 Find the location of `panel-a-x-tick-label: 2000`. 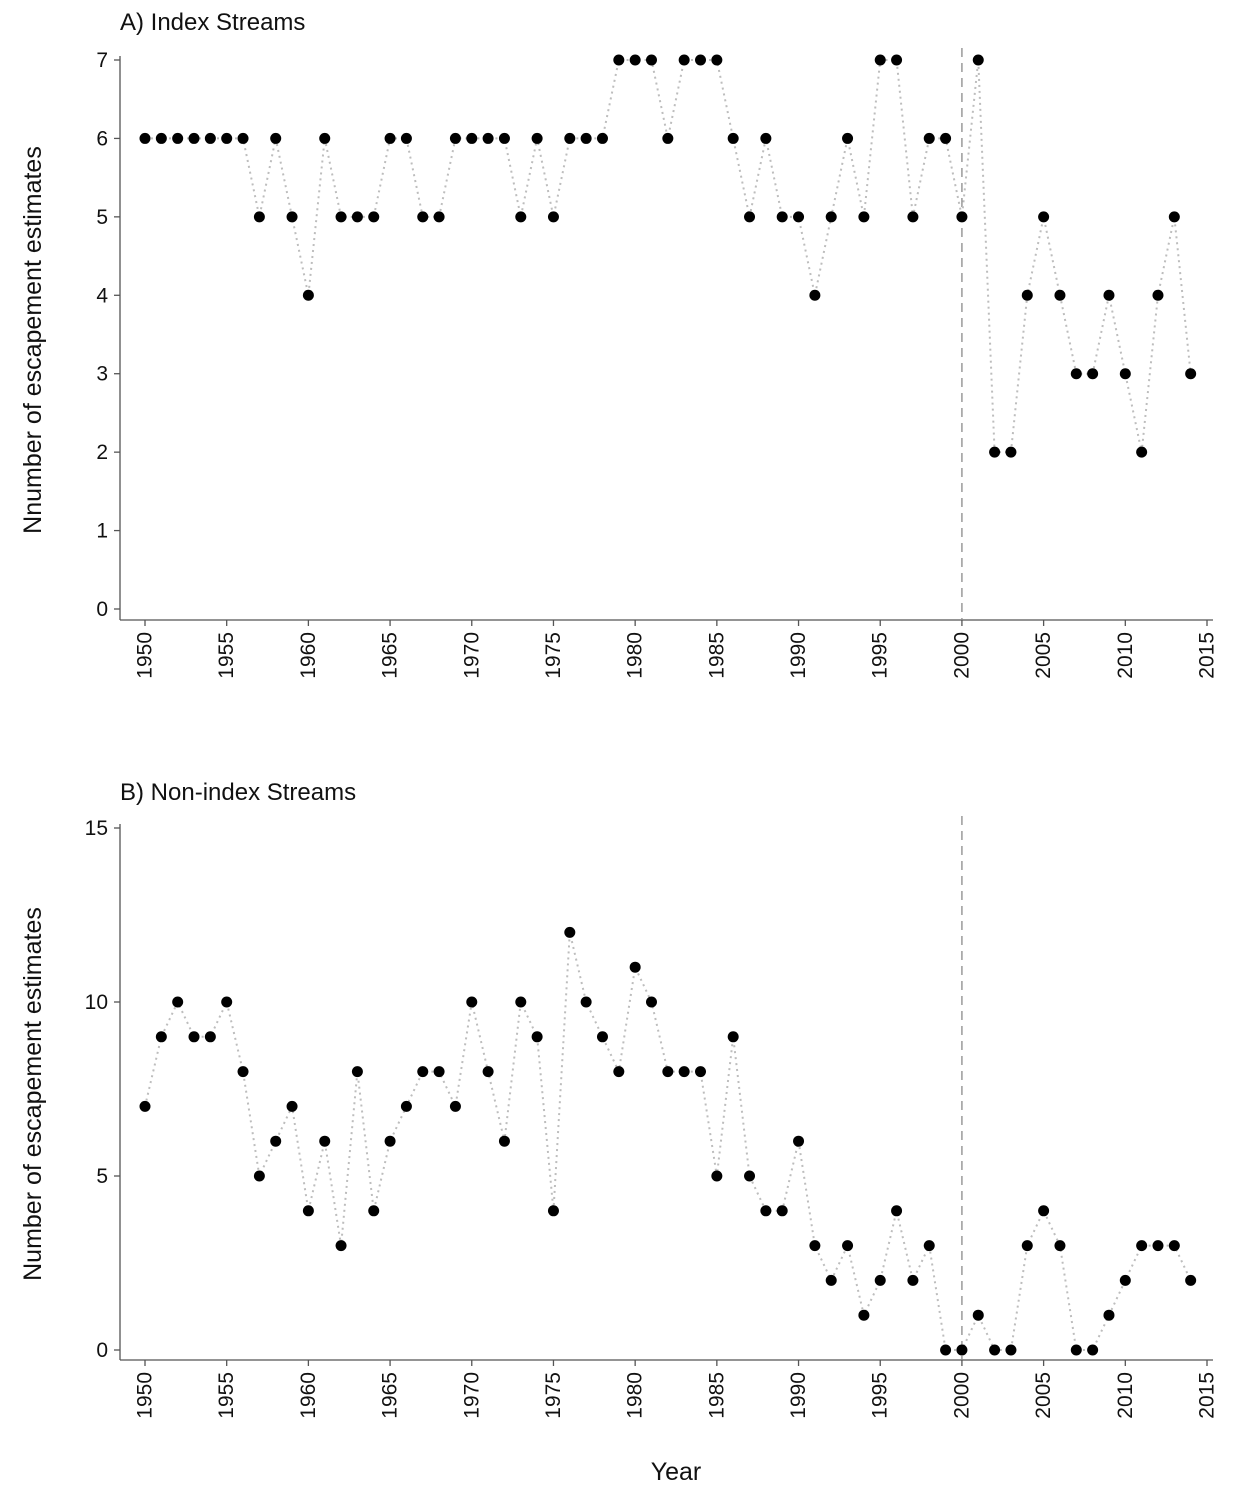

panel-a-x-tick-label: 2000 is located at coordinates (961, 655).